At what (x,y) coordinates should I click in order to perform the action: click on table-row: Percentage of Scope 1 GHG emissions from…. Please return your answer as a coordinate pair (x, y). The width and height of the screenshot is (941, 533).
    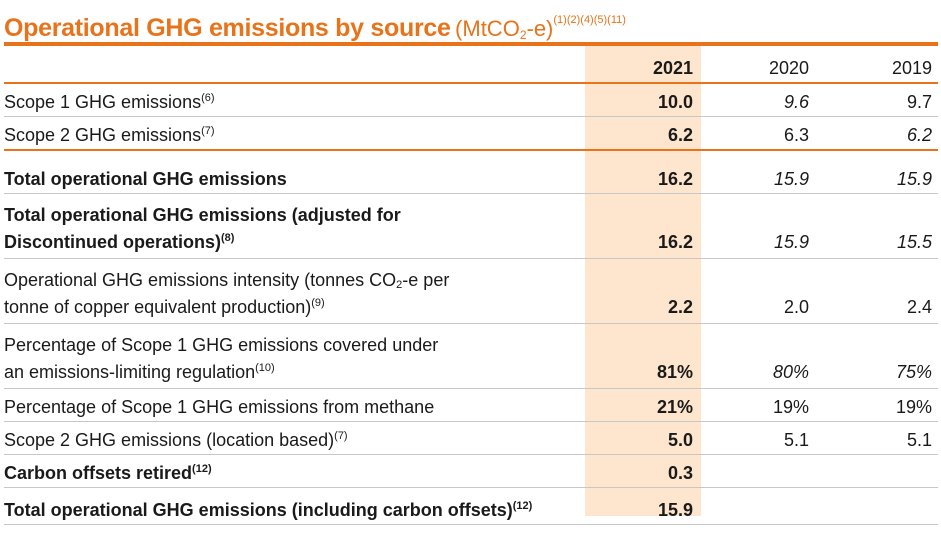
    Looking at the image, I should click on (471, 405).